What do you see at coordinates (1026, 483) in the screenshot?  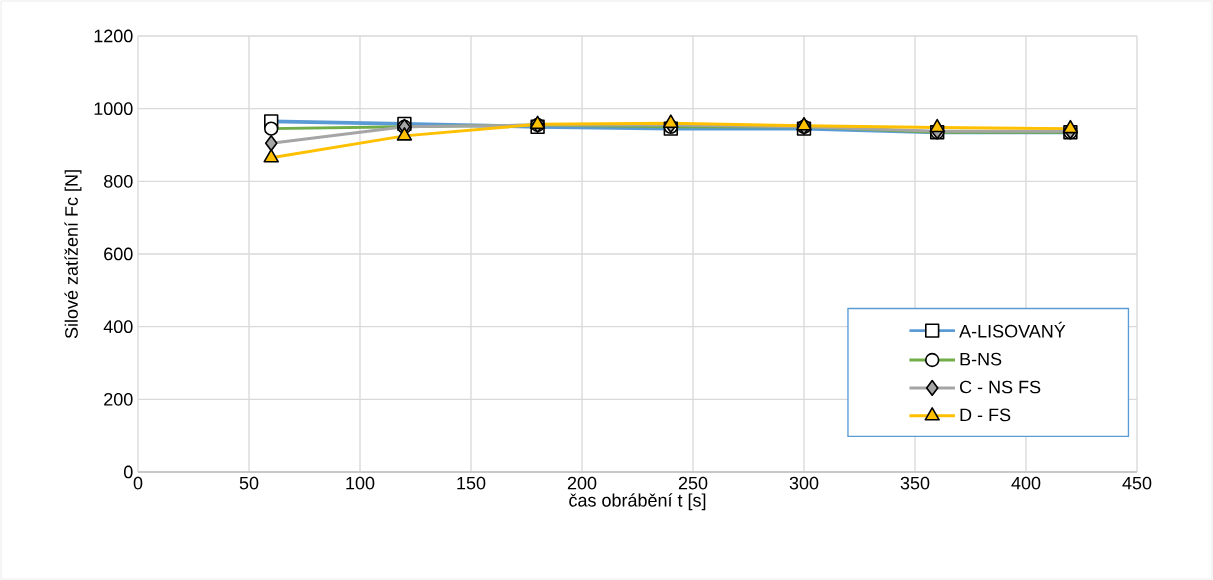 I see `x-tick-label: 400` at bounding box center [1026, 483].